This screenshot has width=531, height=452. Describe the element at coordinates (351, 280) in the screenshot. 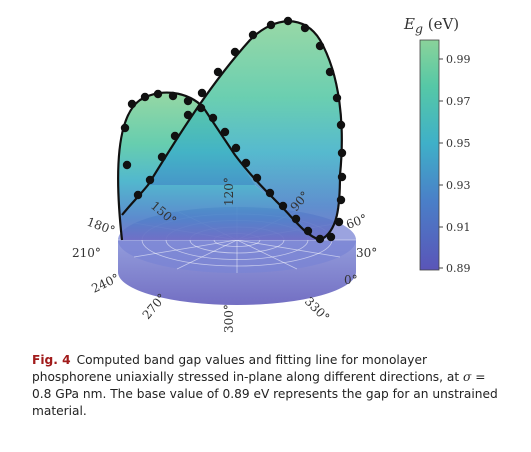

I see `angle-label-0: 0°` at that location.